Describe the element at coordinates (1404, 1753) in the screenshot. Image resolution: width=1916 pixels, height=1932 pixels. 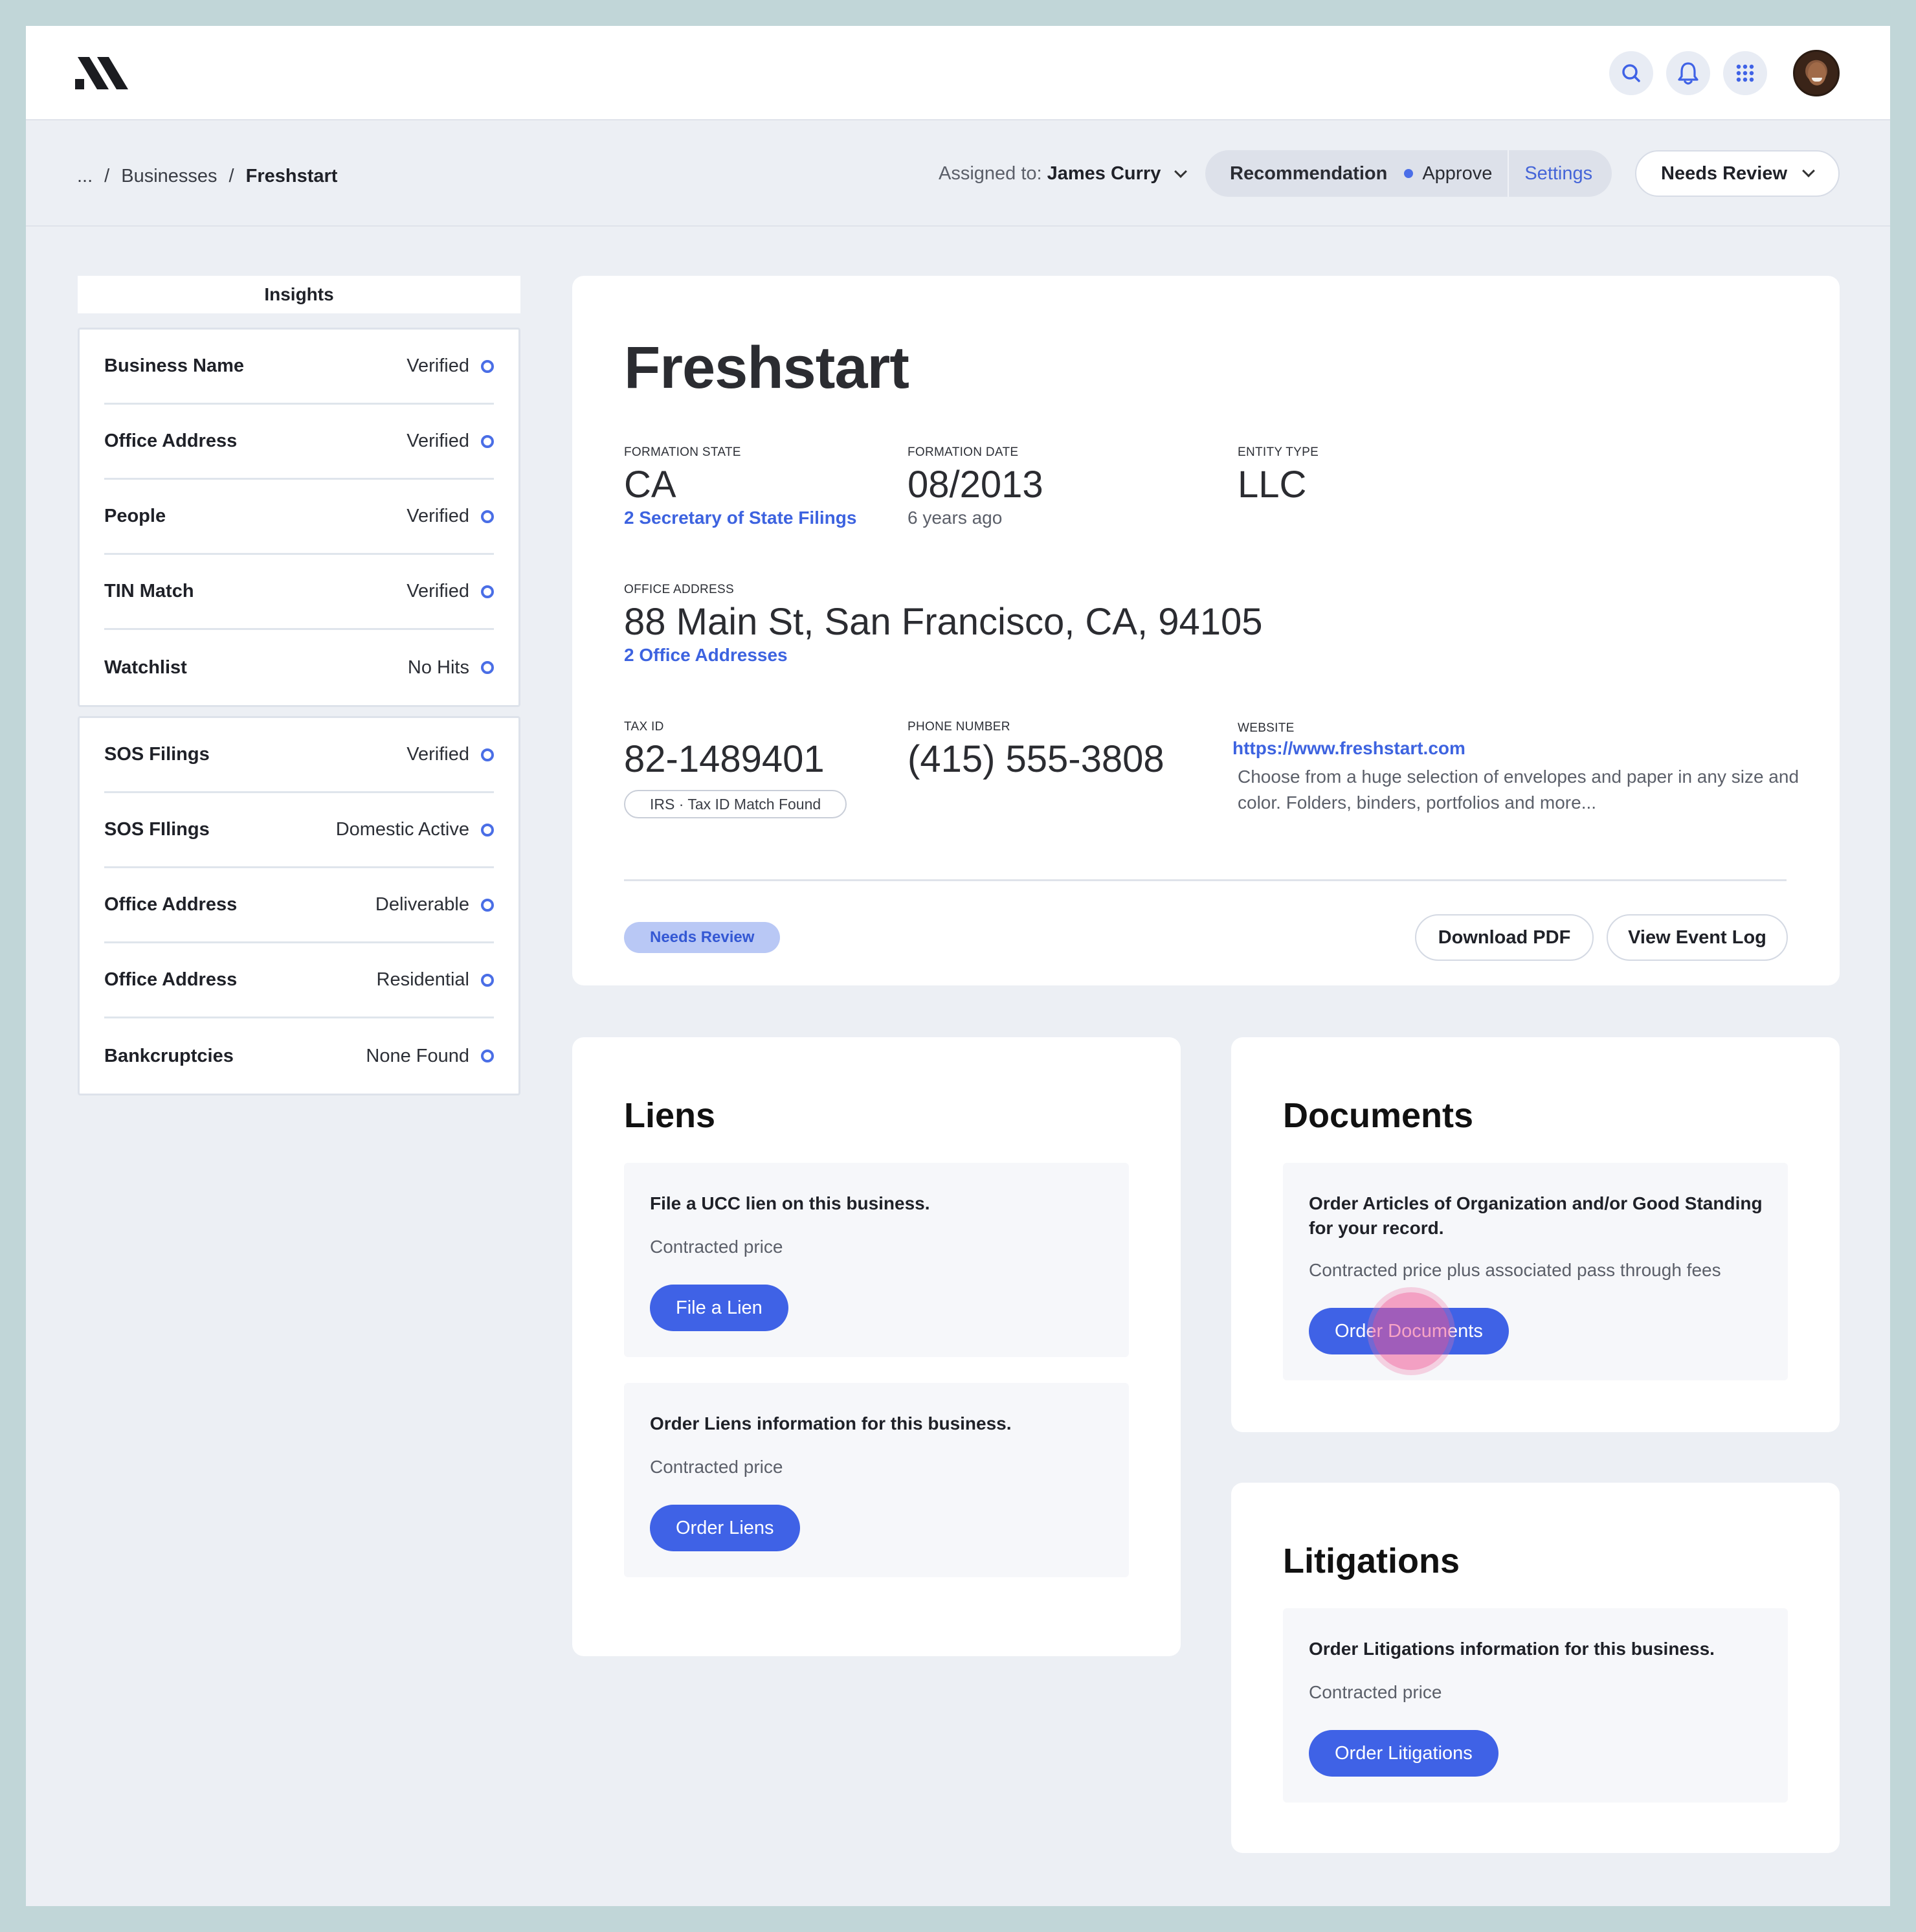
I see `order-litigations-button: Order Litigations` at that location.